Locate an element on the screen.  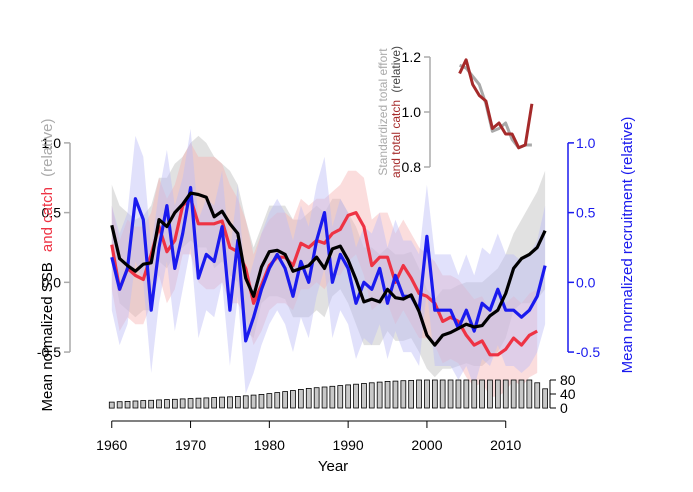
bar-1980 is located at coordinates (269, 401).